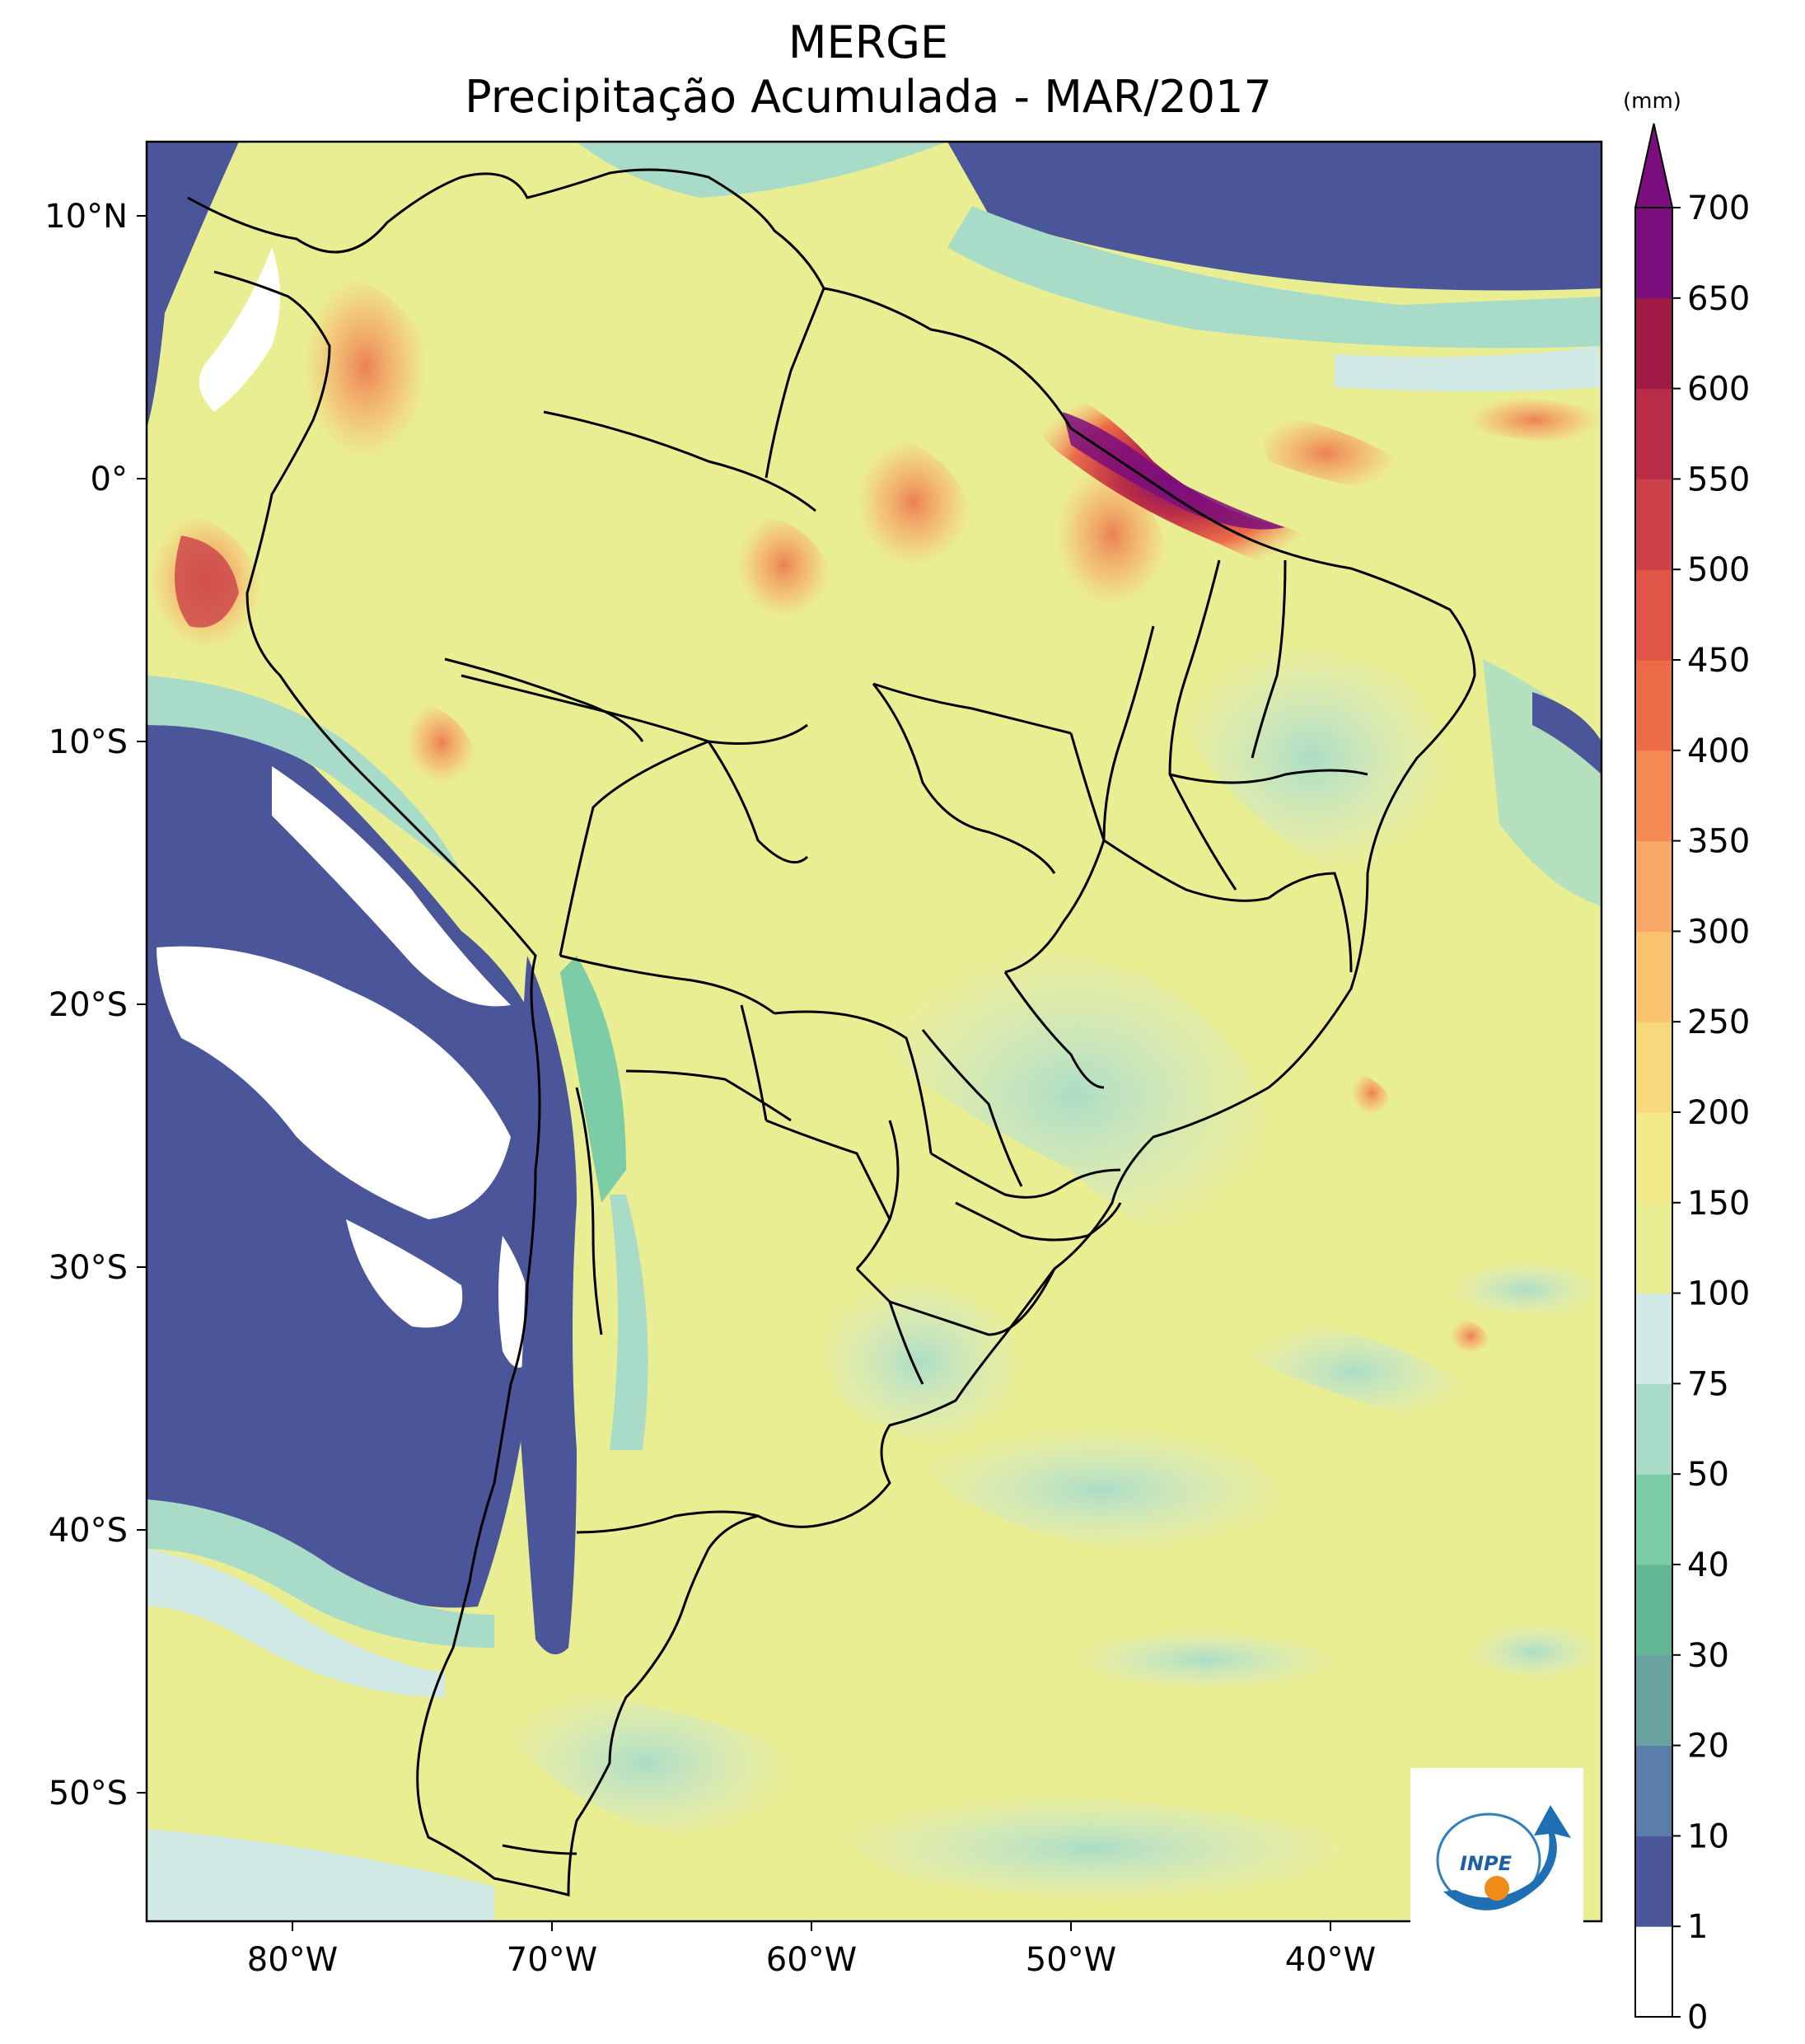 Image resolution: width=1805 pixels, height=2044 pixels. I want to click on y-tick-label: 50°S, so click(89, 1793).